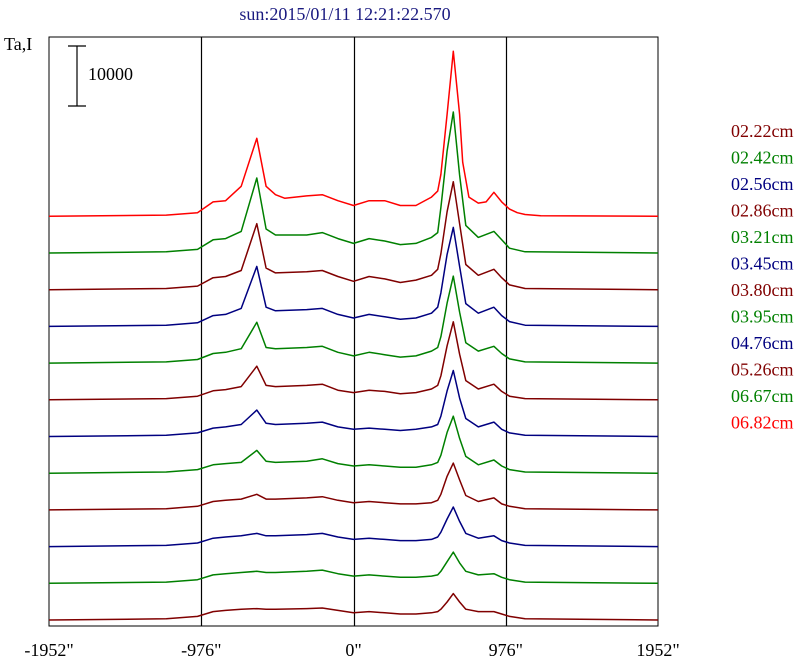 The image size is (807, 662). What do you see at coordinates (353, 403) in the screenshot?
I see `series-line-03.45cm` at bounding box center [353, 403].